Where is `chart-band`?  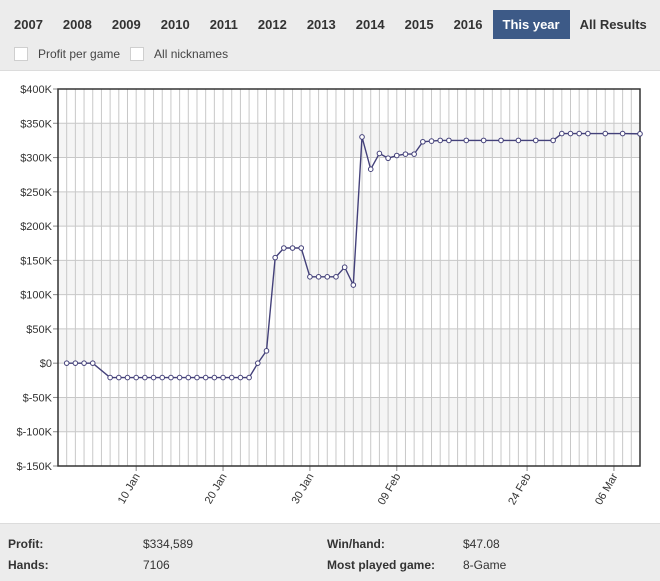 chart-band is located at coordinates (349, 346).